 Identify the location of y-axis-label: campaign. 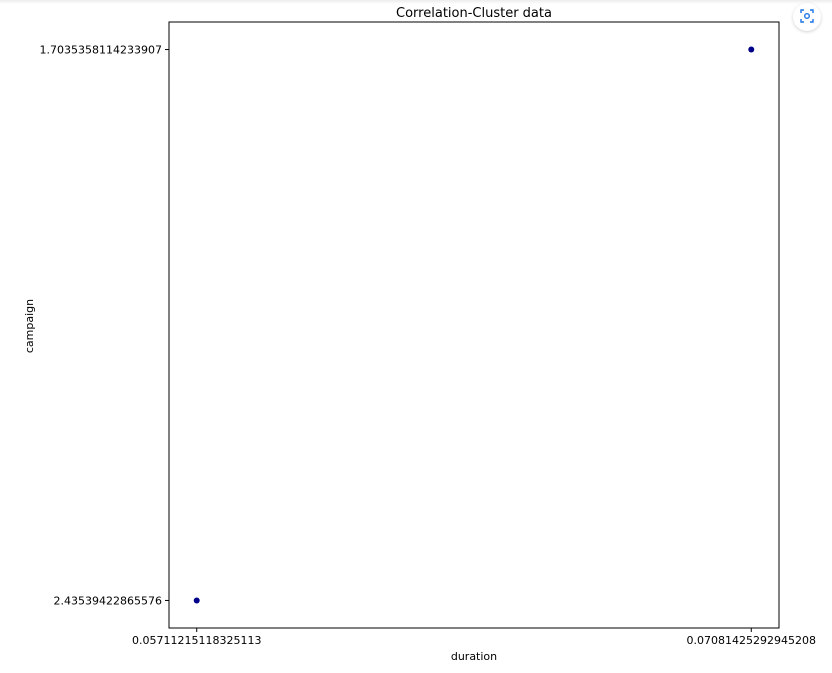
(29, 326).